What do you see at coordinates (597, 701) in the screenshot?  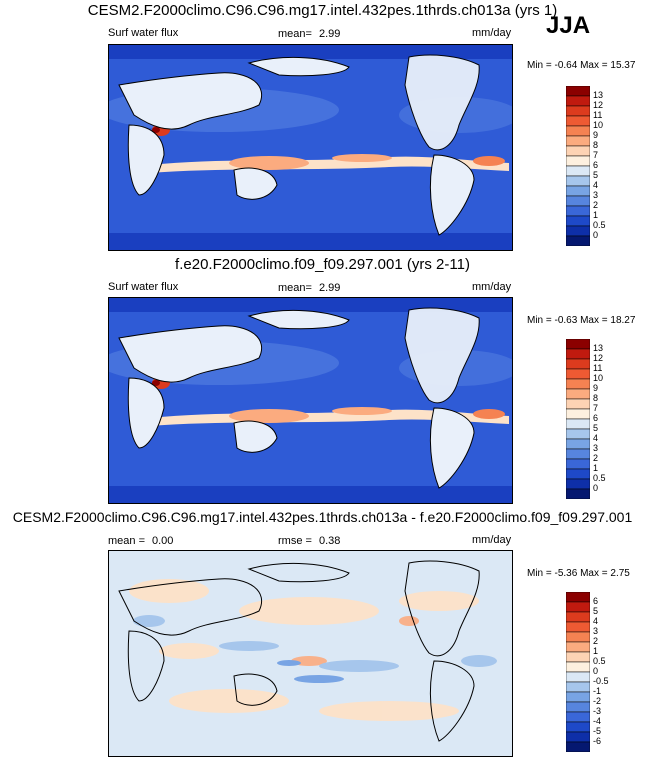 I see `panel3-colorbar-label: -2` at bounding box center [597, 701].